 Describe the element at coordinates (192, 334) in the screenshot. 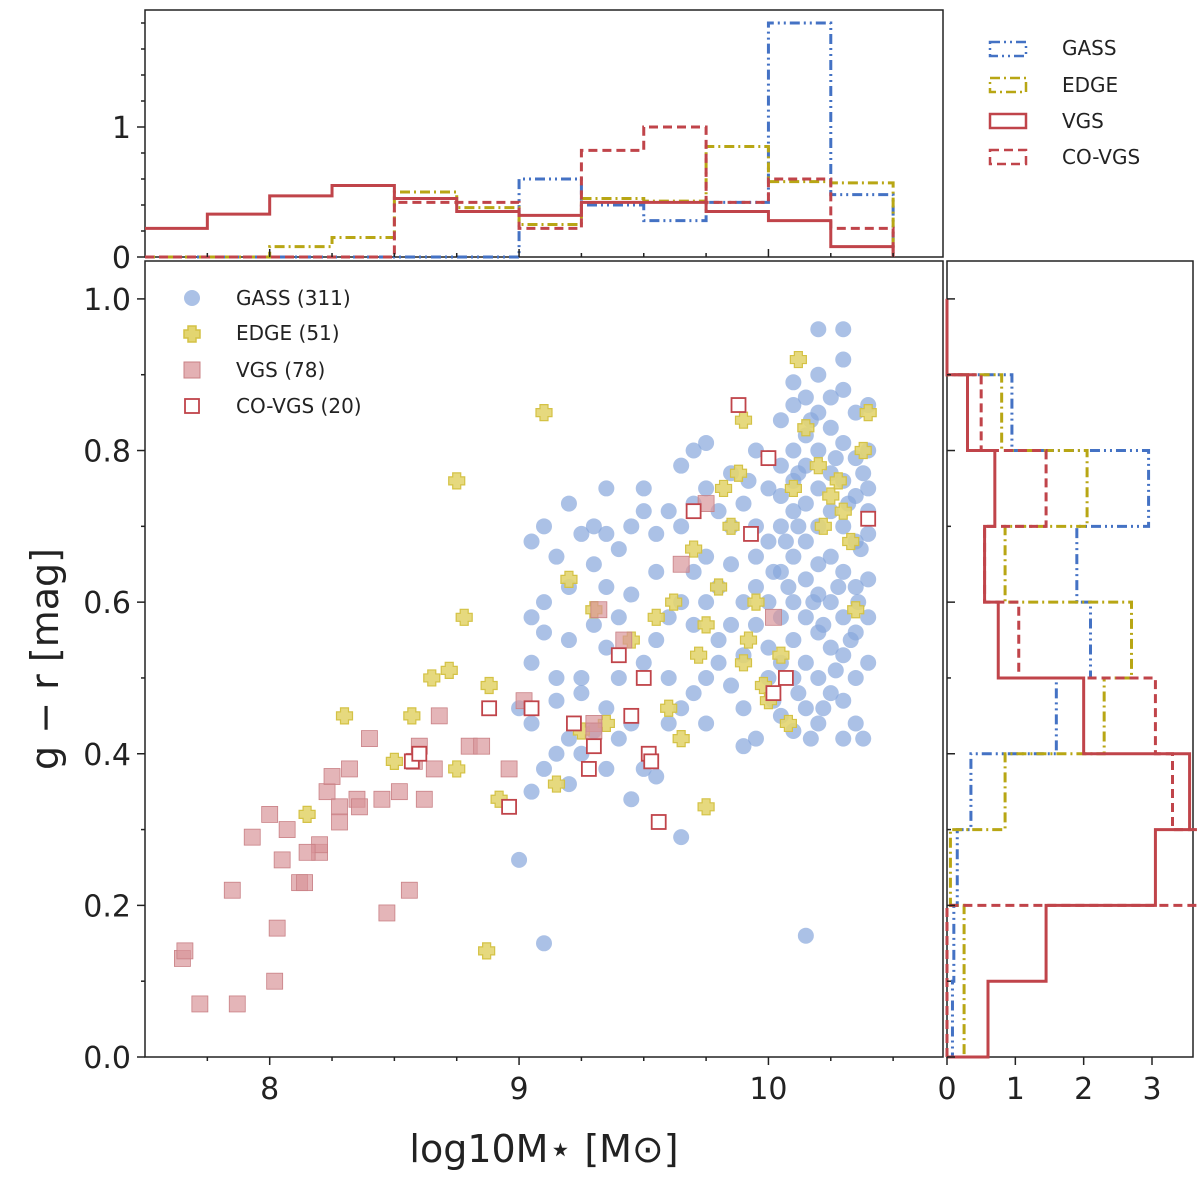

I see `legend-marker-edge` at that location.